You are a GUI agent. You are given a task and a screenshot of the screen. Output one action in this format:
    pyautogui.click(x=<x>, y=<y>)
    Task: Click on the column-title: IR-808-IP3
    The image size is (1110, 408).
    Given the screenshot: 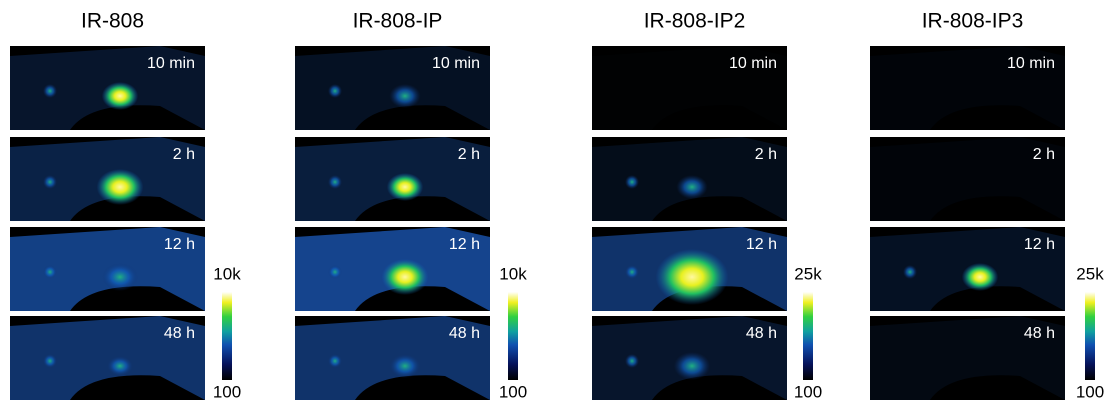 What is the action you would take?
    pyautogui.click(x=973, y=21)
    